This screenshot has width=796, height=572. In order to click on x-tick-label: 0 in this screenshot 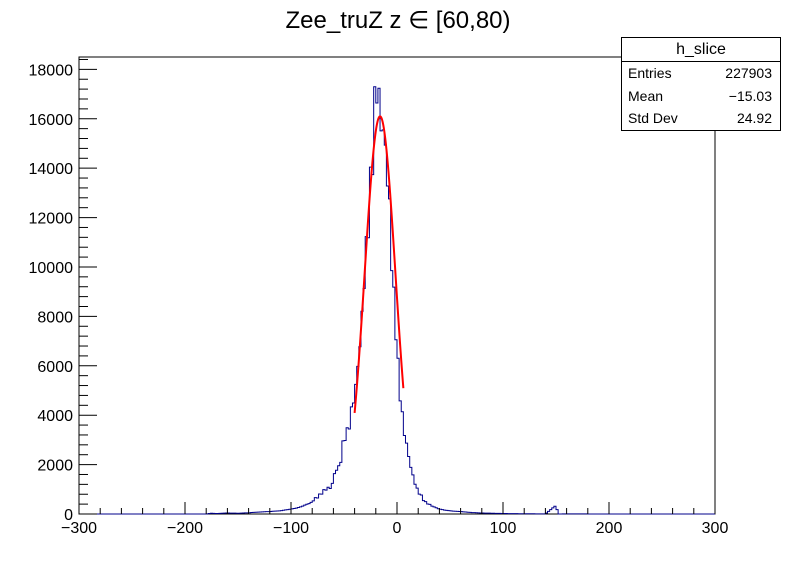, I will do `click(397, 528)`.